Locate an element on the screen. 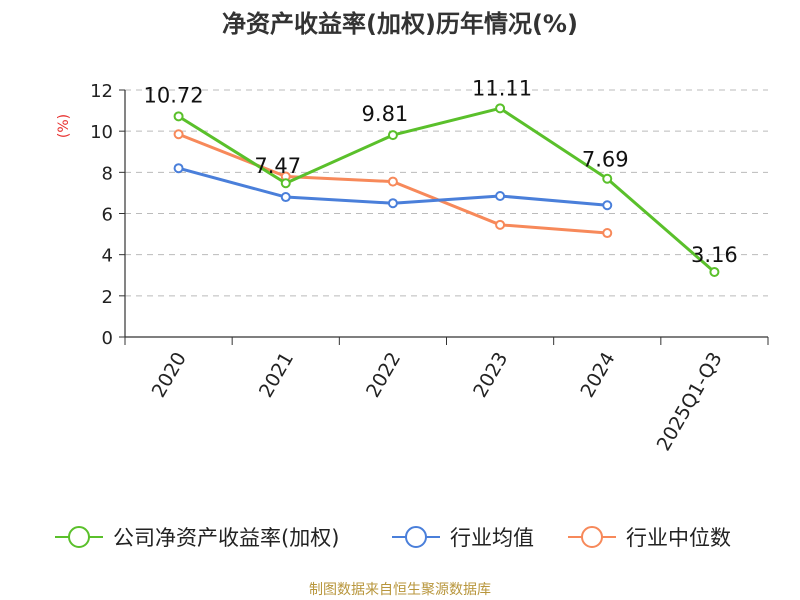 Image resolution: width=800 pixels, height=600 pixels. y-tick-label: 8 is located at coordinates (107, 173).